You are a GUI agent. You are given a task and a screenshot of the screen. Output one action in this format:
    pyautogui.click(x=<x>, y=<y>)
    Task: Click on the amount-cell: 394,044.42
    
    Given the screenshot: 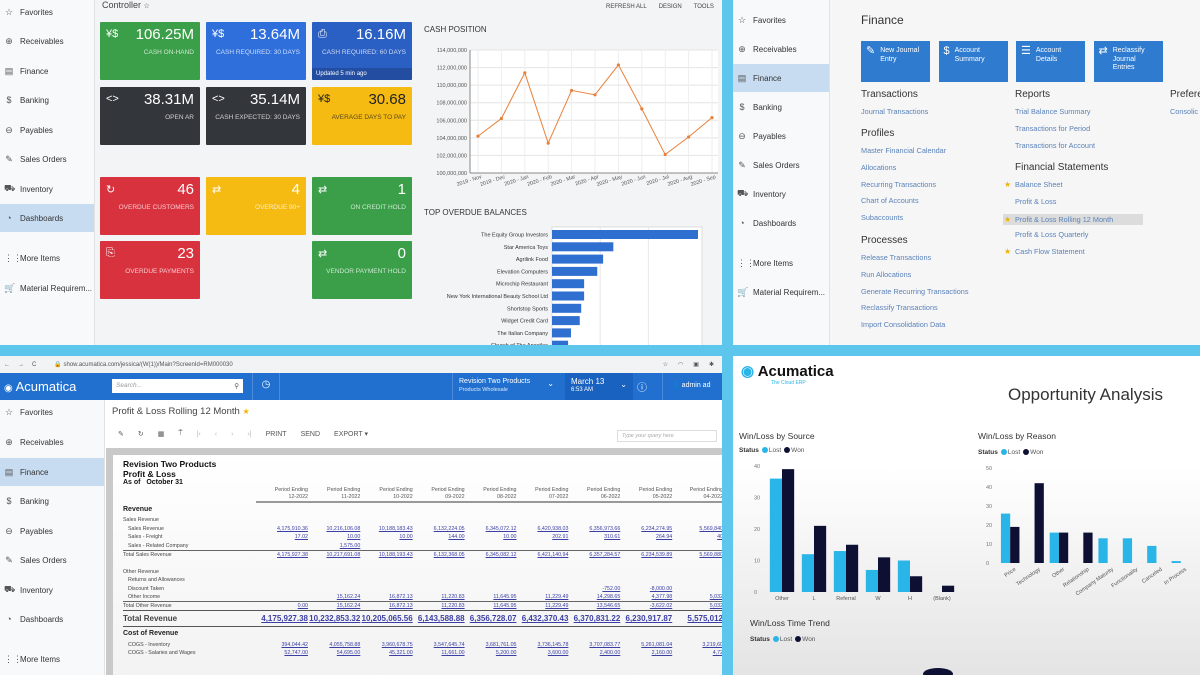 What is the action you would take?
    pyautogui.click(x=294, y=644)
    